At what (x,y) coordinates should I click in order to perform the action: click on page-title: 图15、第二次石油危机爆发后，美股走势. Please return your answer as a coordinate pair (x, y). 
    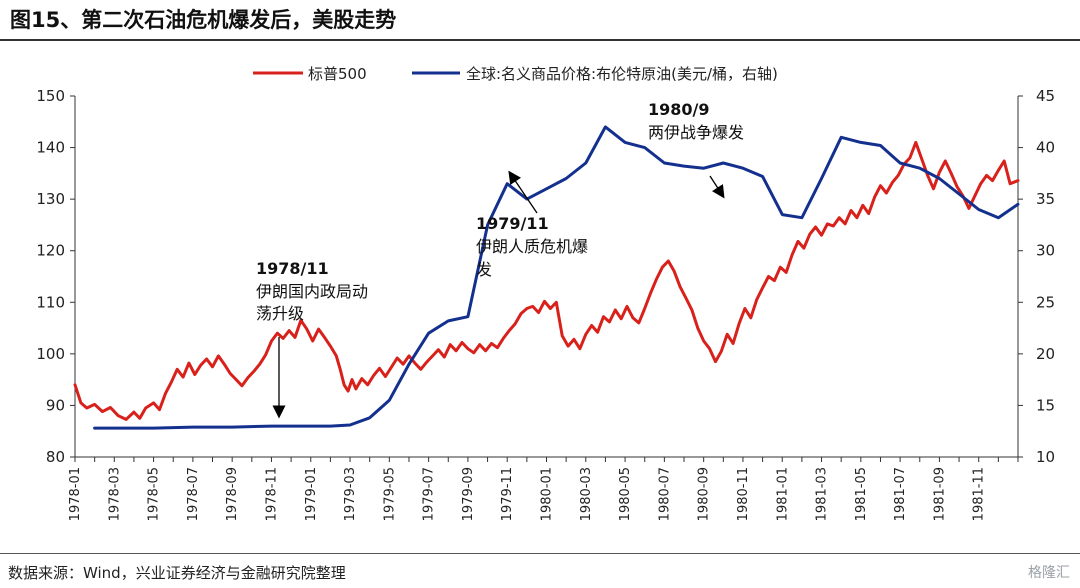
    Looking at the image, I should click on (203, 20).